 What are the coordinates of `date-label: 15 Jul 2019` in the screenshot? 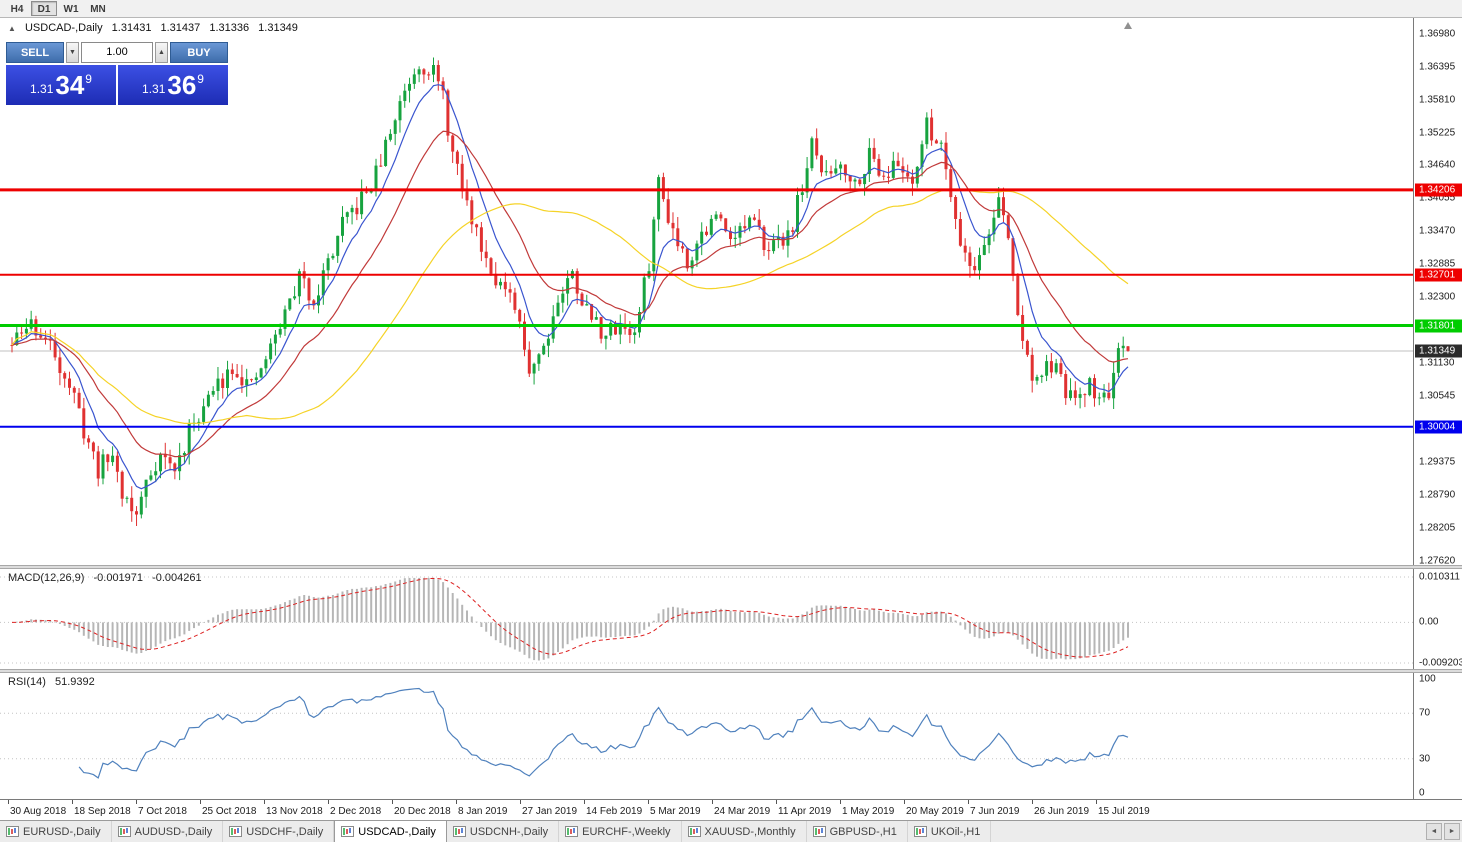 It's located at (1124, 811).